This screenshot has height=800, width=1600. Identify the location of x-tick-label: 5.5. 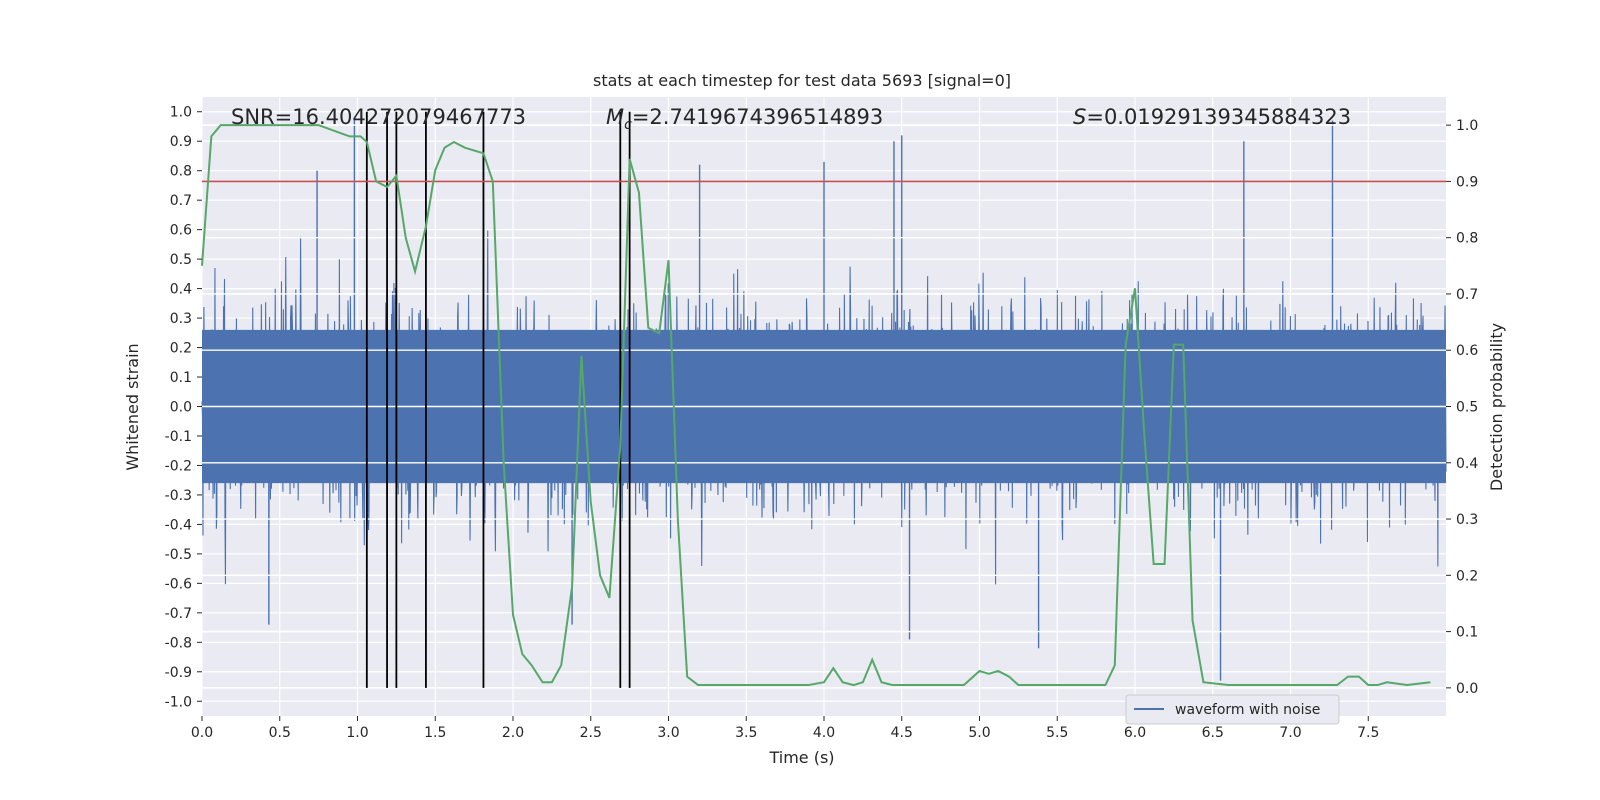
(1057, 733).